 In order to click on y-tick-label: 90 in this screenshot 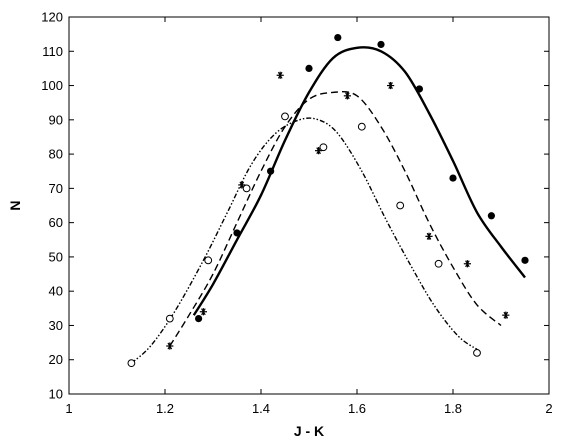, I will do `click(56, 119)`.